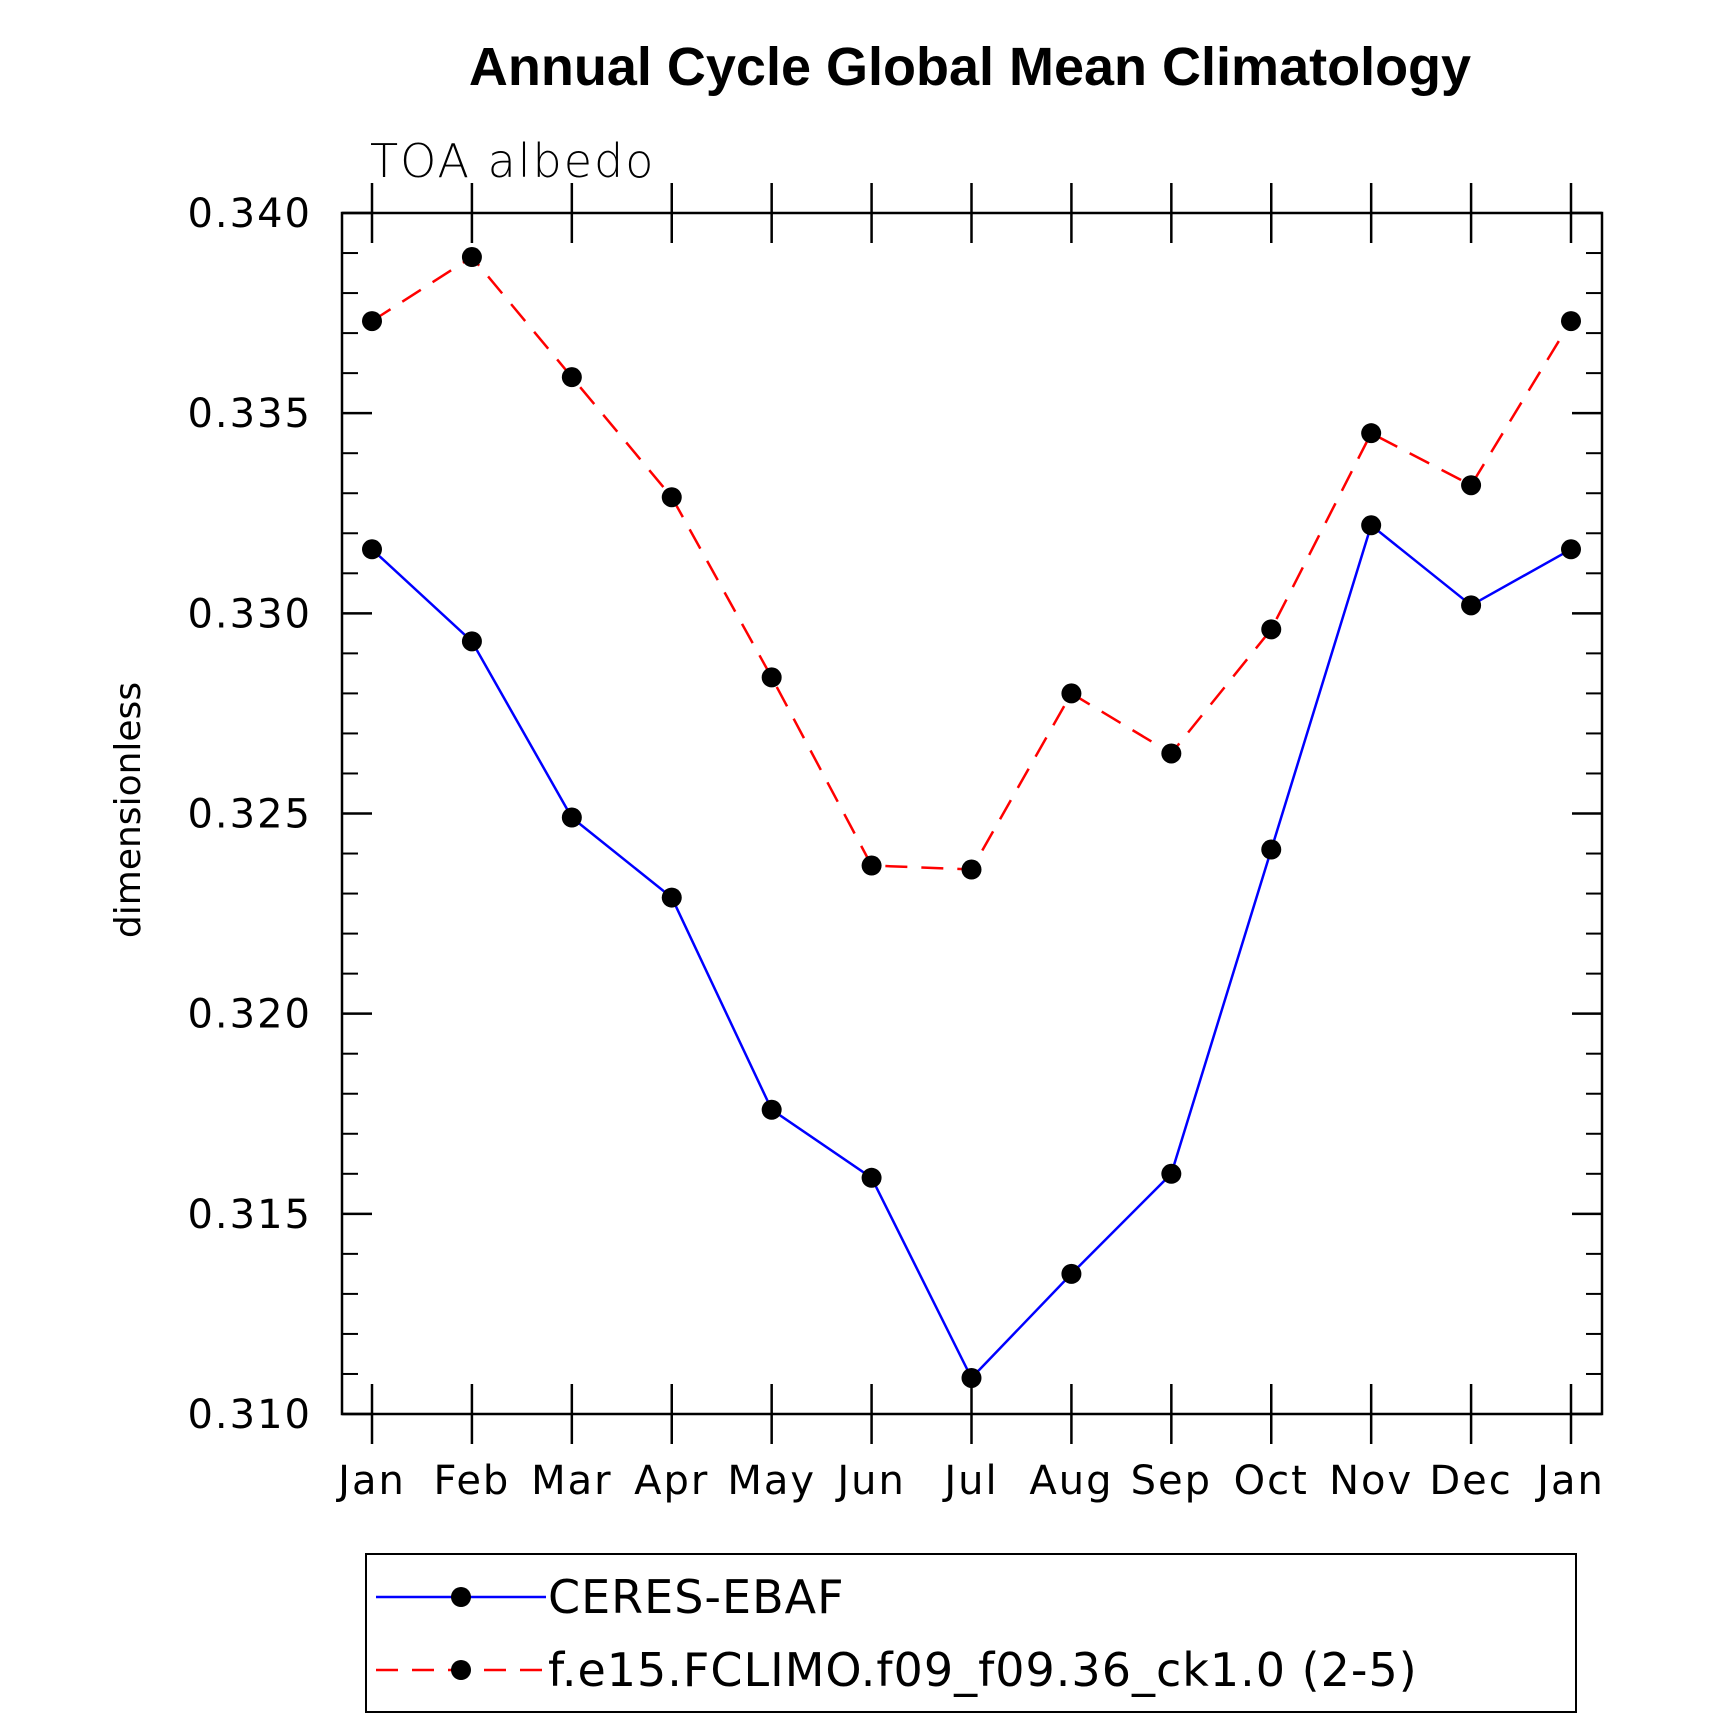  I want to click on y-tick-label: 0.325, so click(249, 815).